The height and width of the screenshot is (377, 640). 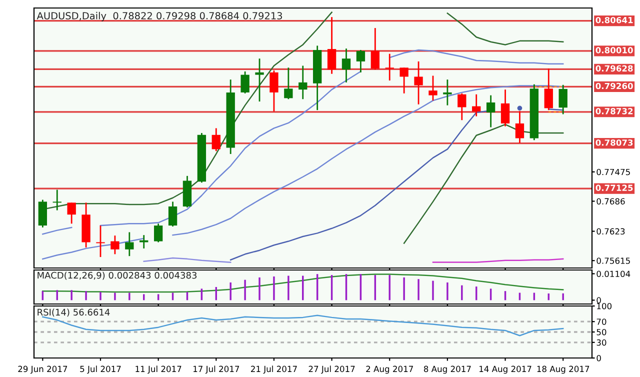 What do you see at coordinates (505, 370) in the screenshot?
I see `x-tick-label: 14 Aug 2017` at bounding box center [505, 370].